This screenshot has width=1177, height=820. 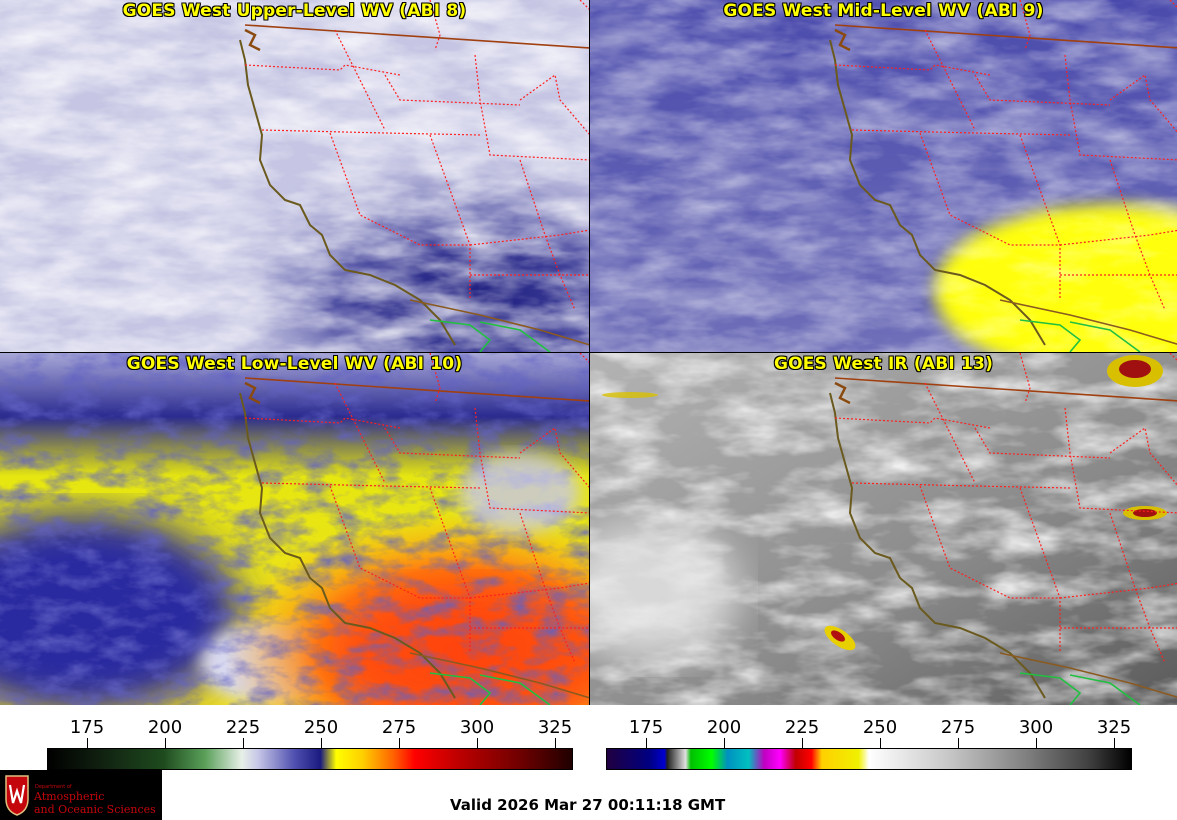 What do you see at coordinates (1114, 727) in the screenshot?
I see `ir-tick-label: 325` at bounding box center [1114, 727].